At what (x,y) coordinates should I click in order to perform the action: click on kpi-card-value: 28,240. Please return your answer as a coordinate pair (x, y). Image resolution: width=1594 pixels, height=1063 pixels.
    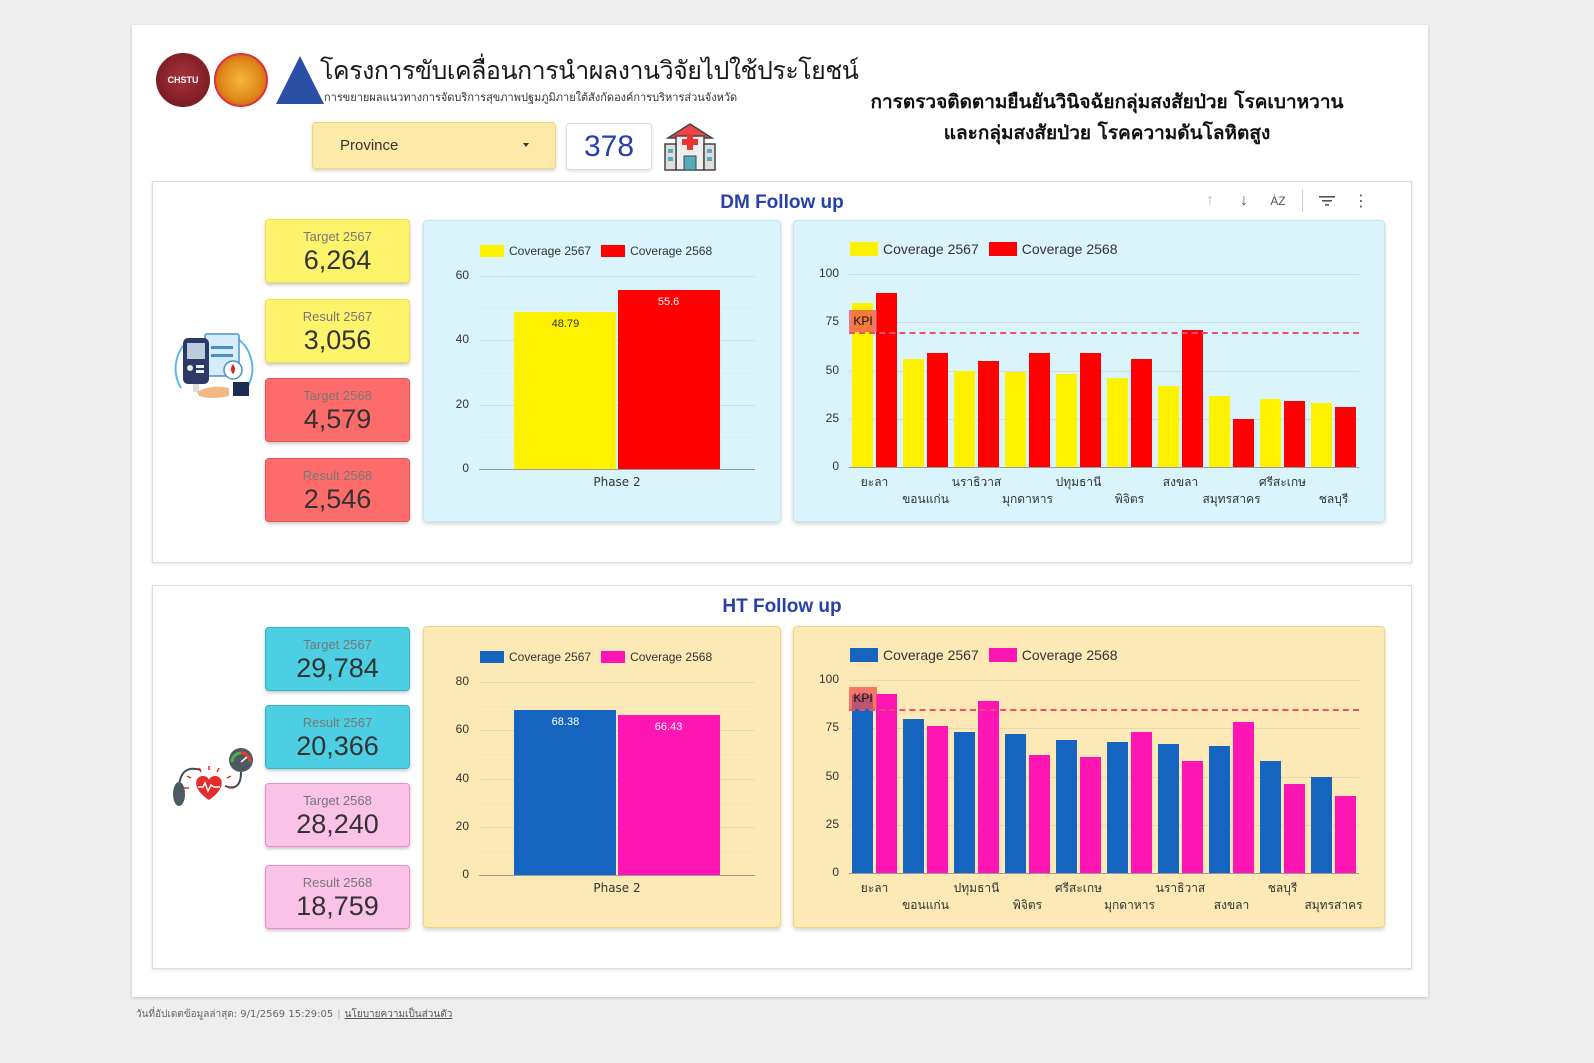
    Looking at the image, I should click on (337, 824).